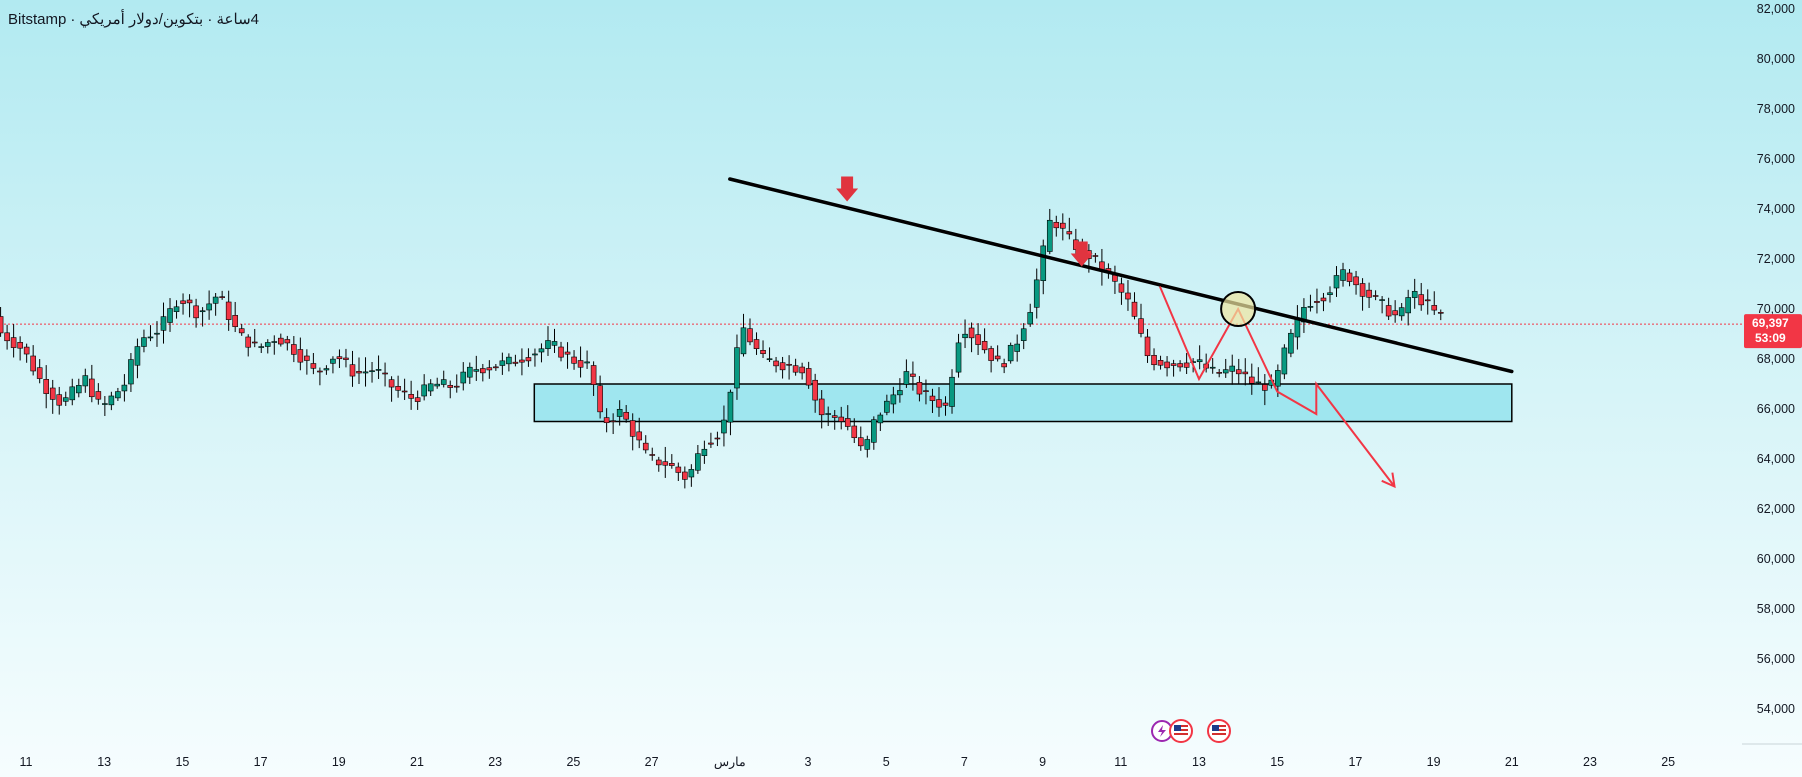 The height and width of the screenshot is (777, 1802). Describe the element at coordinates (1238, 309) in the screenshot. I see `breakout-circle` at that location.